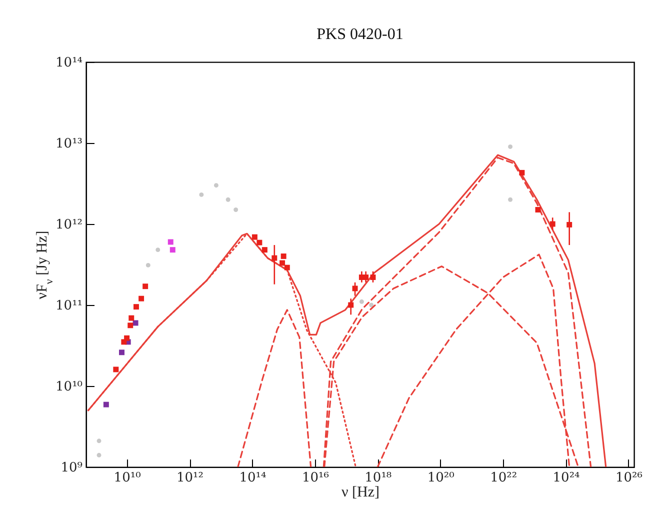 The height and width of the screenshot is (521, 657). What do you see at coordinates (69, 144) in the screenshot?
I see `y-tick-label: 10¹³` at bounding box center [69, 144].